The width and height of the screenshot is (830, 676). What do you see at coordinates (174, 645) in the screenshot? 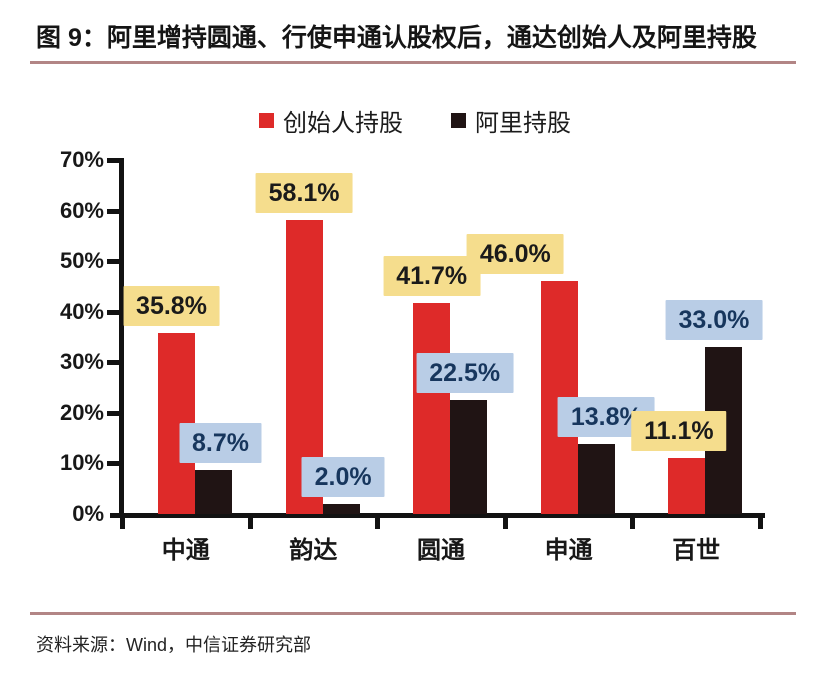
I see `source-note: 资料来源：Wind，中信证券研究部` at bounding box center [174, 645].